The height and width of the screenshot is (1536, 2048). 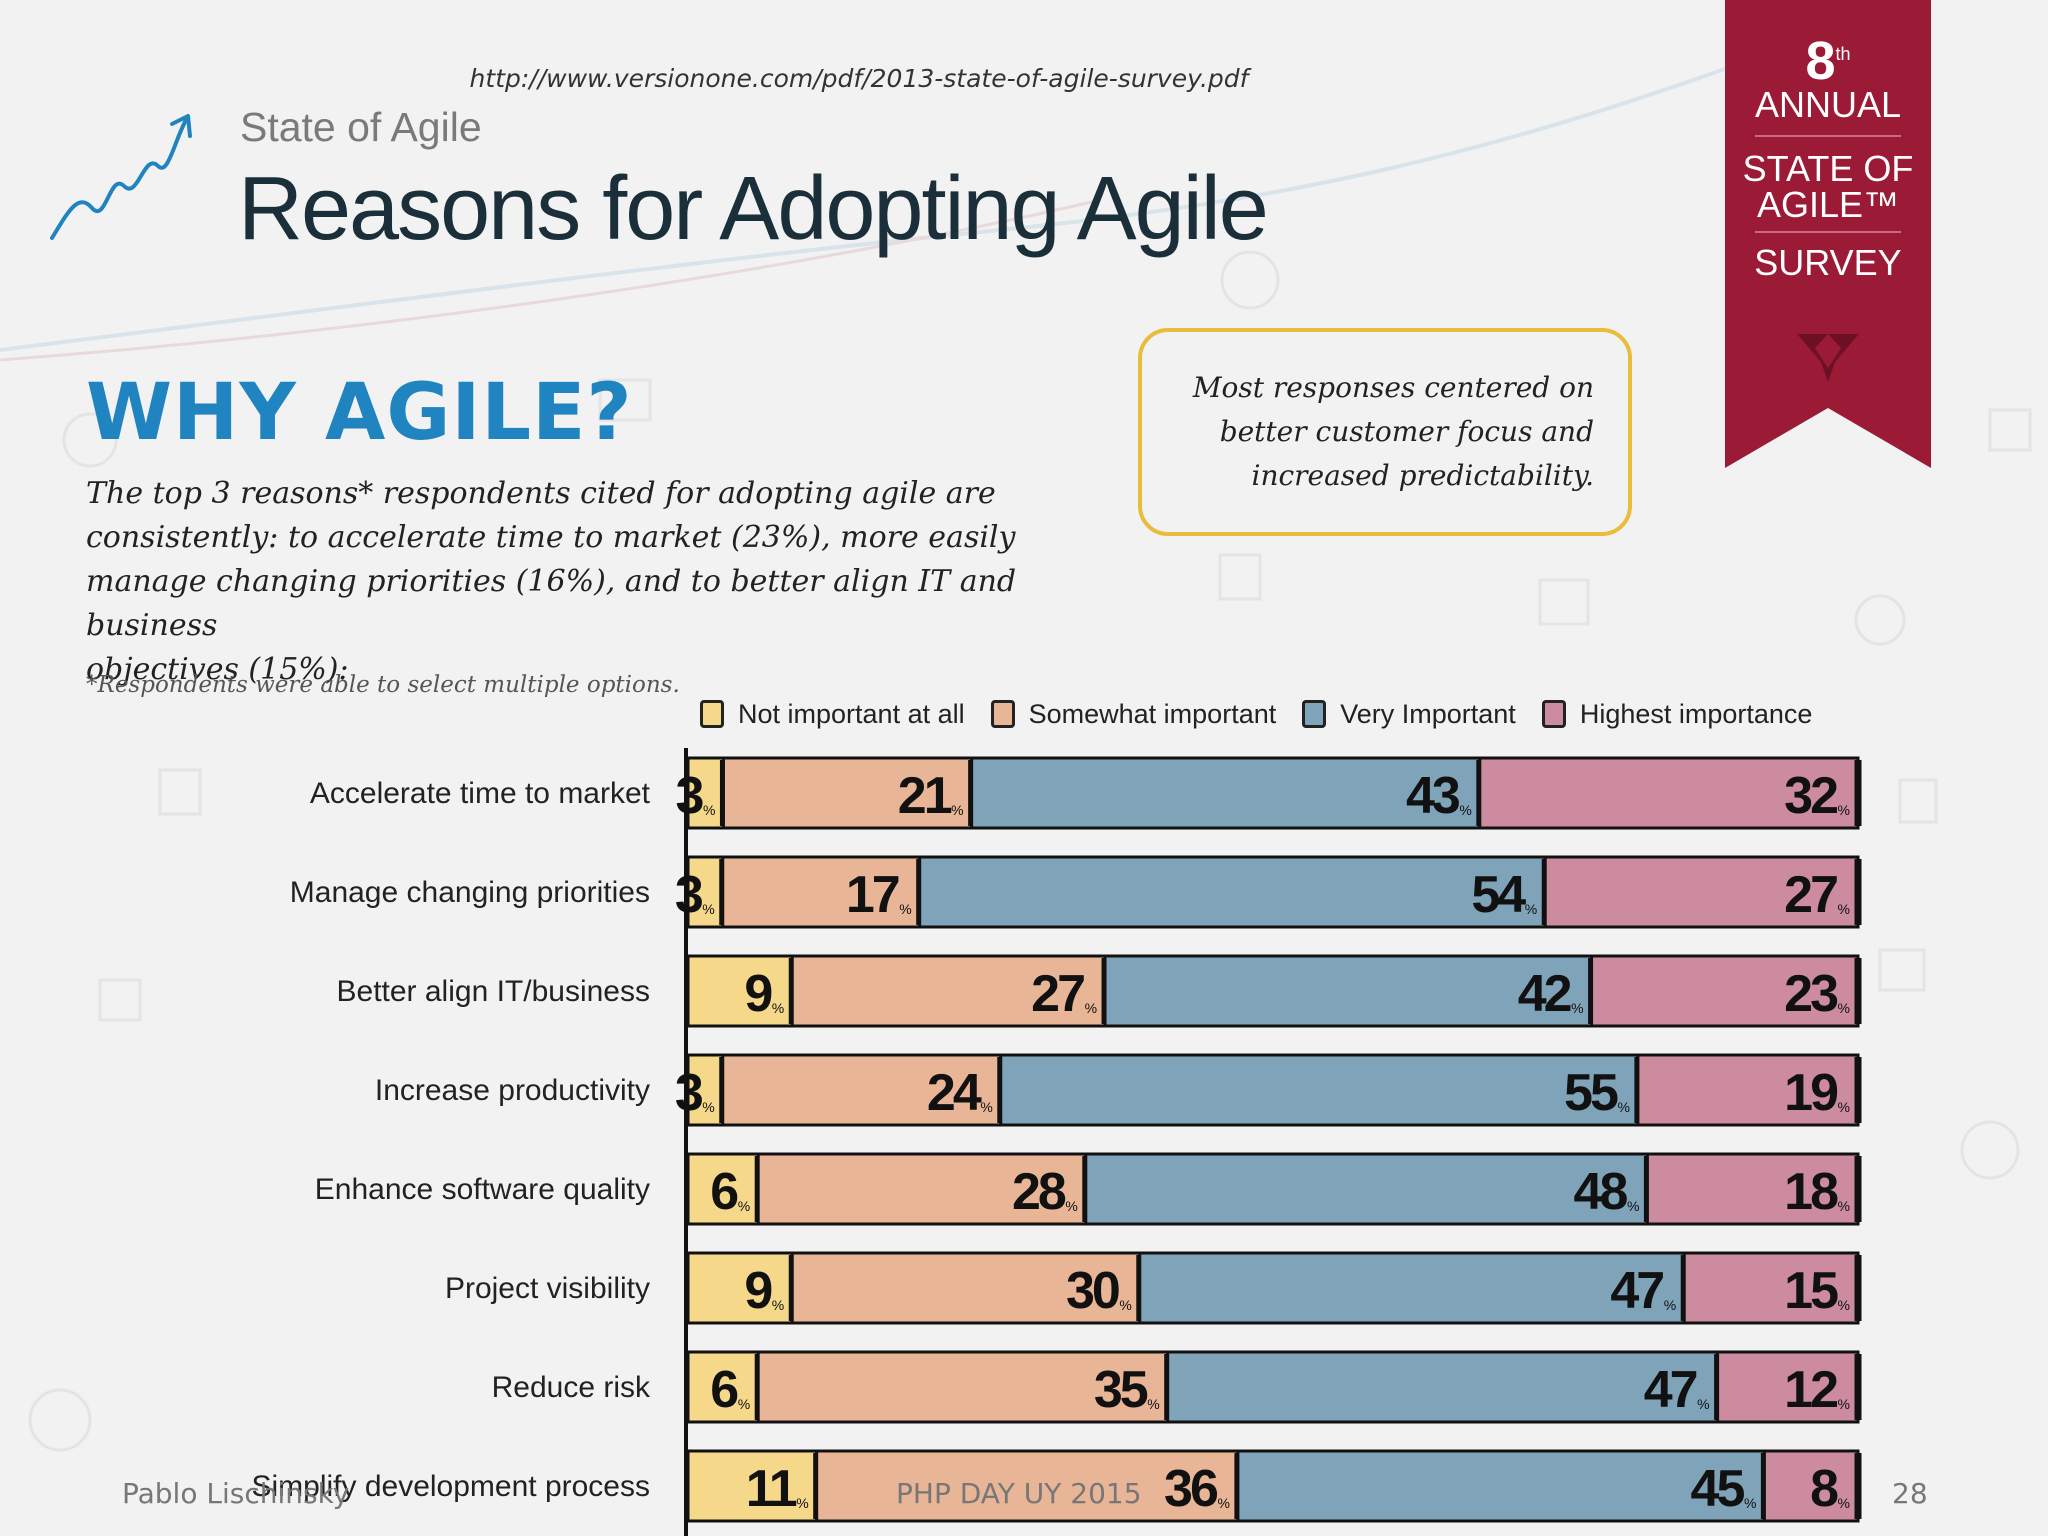 I want to click on footer-author: Pablo Lischinsky, so click(x=236, y=1493).